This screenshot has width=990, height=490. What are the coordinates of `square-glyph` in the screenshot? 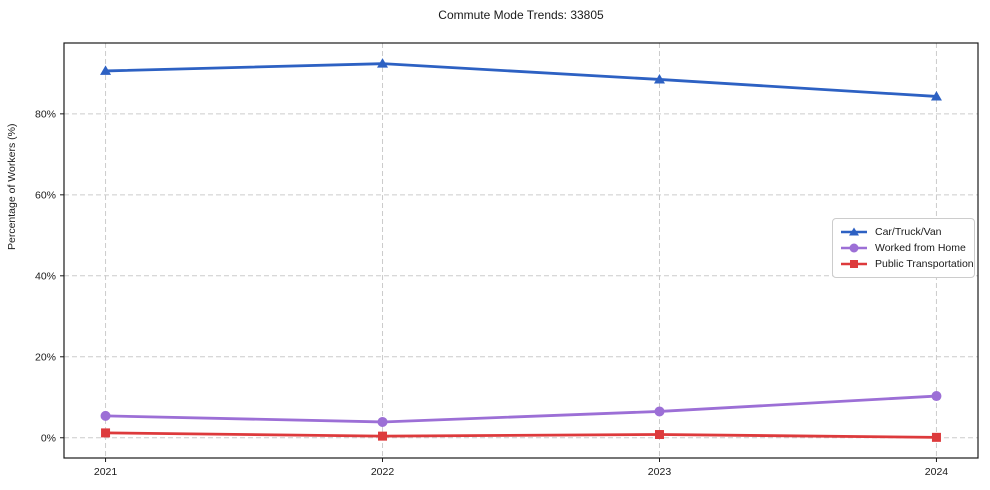 It's located at (854, 264).